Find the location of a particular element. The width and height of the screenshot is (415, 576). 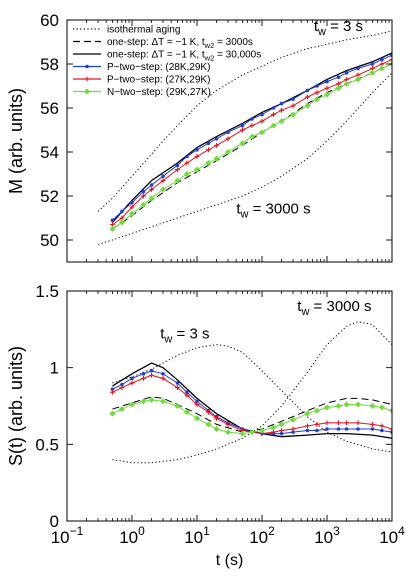

x-tick-exponent: 3 is located at coordinates (336, 531).